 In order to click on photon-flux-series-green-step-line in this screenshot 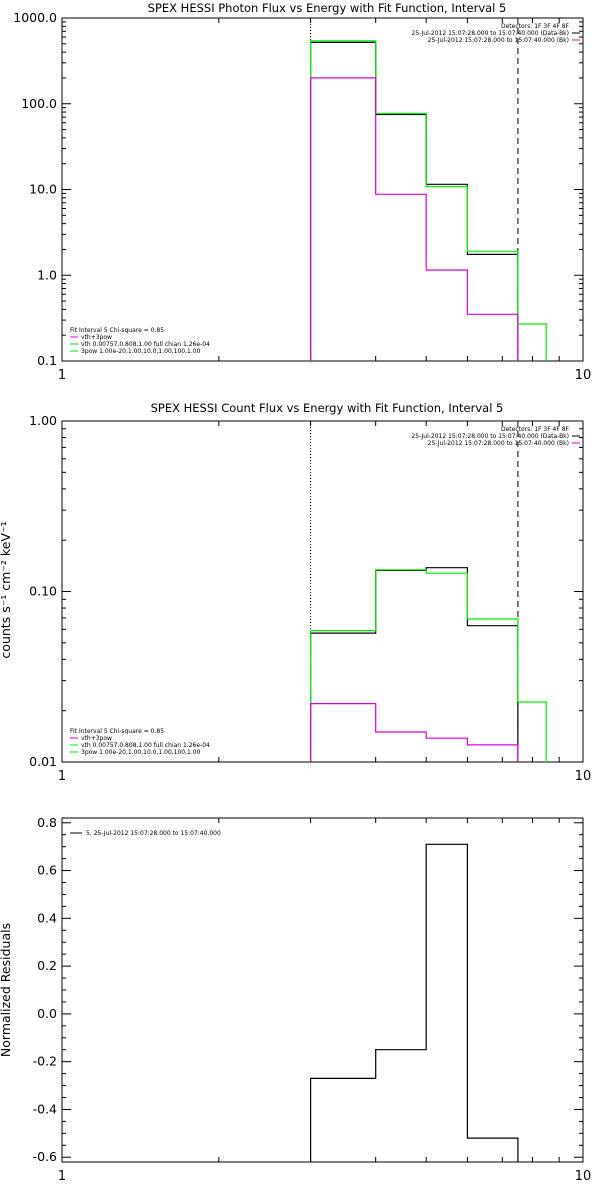, I will do `click(428, 200)`.